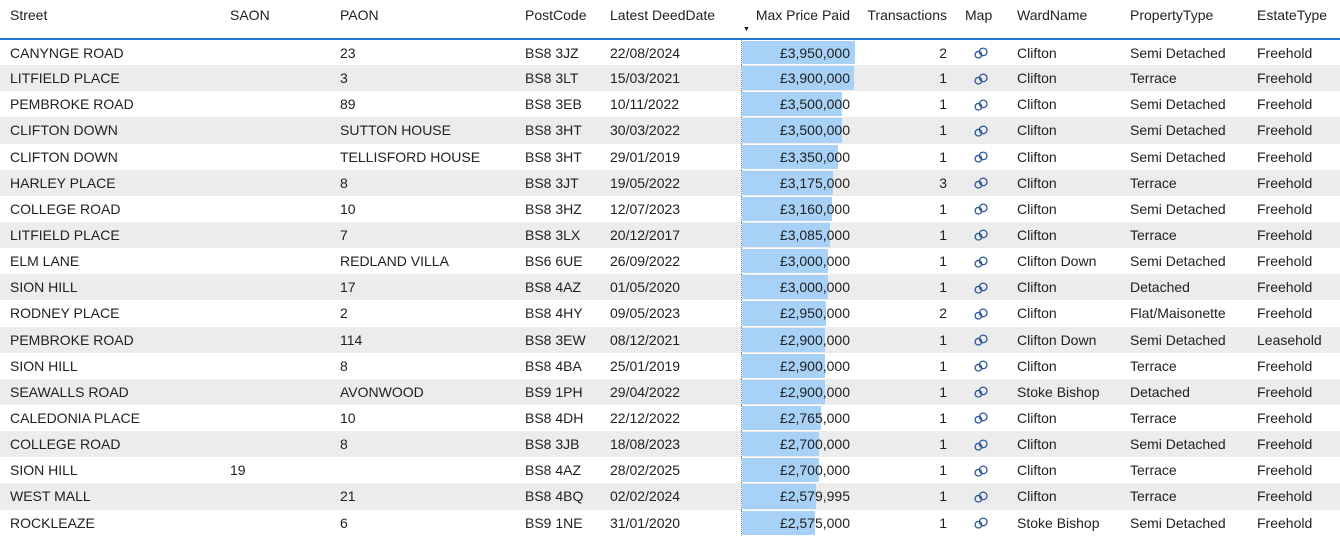 The image size is (1340, 536). I want to click on column-header-label: PostCode, so click(556, 15).